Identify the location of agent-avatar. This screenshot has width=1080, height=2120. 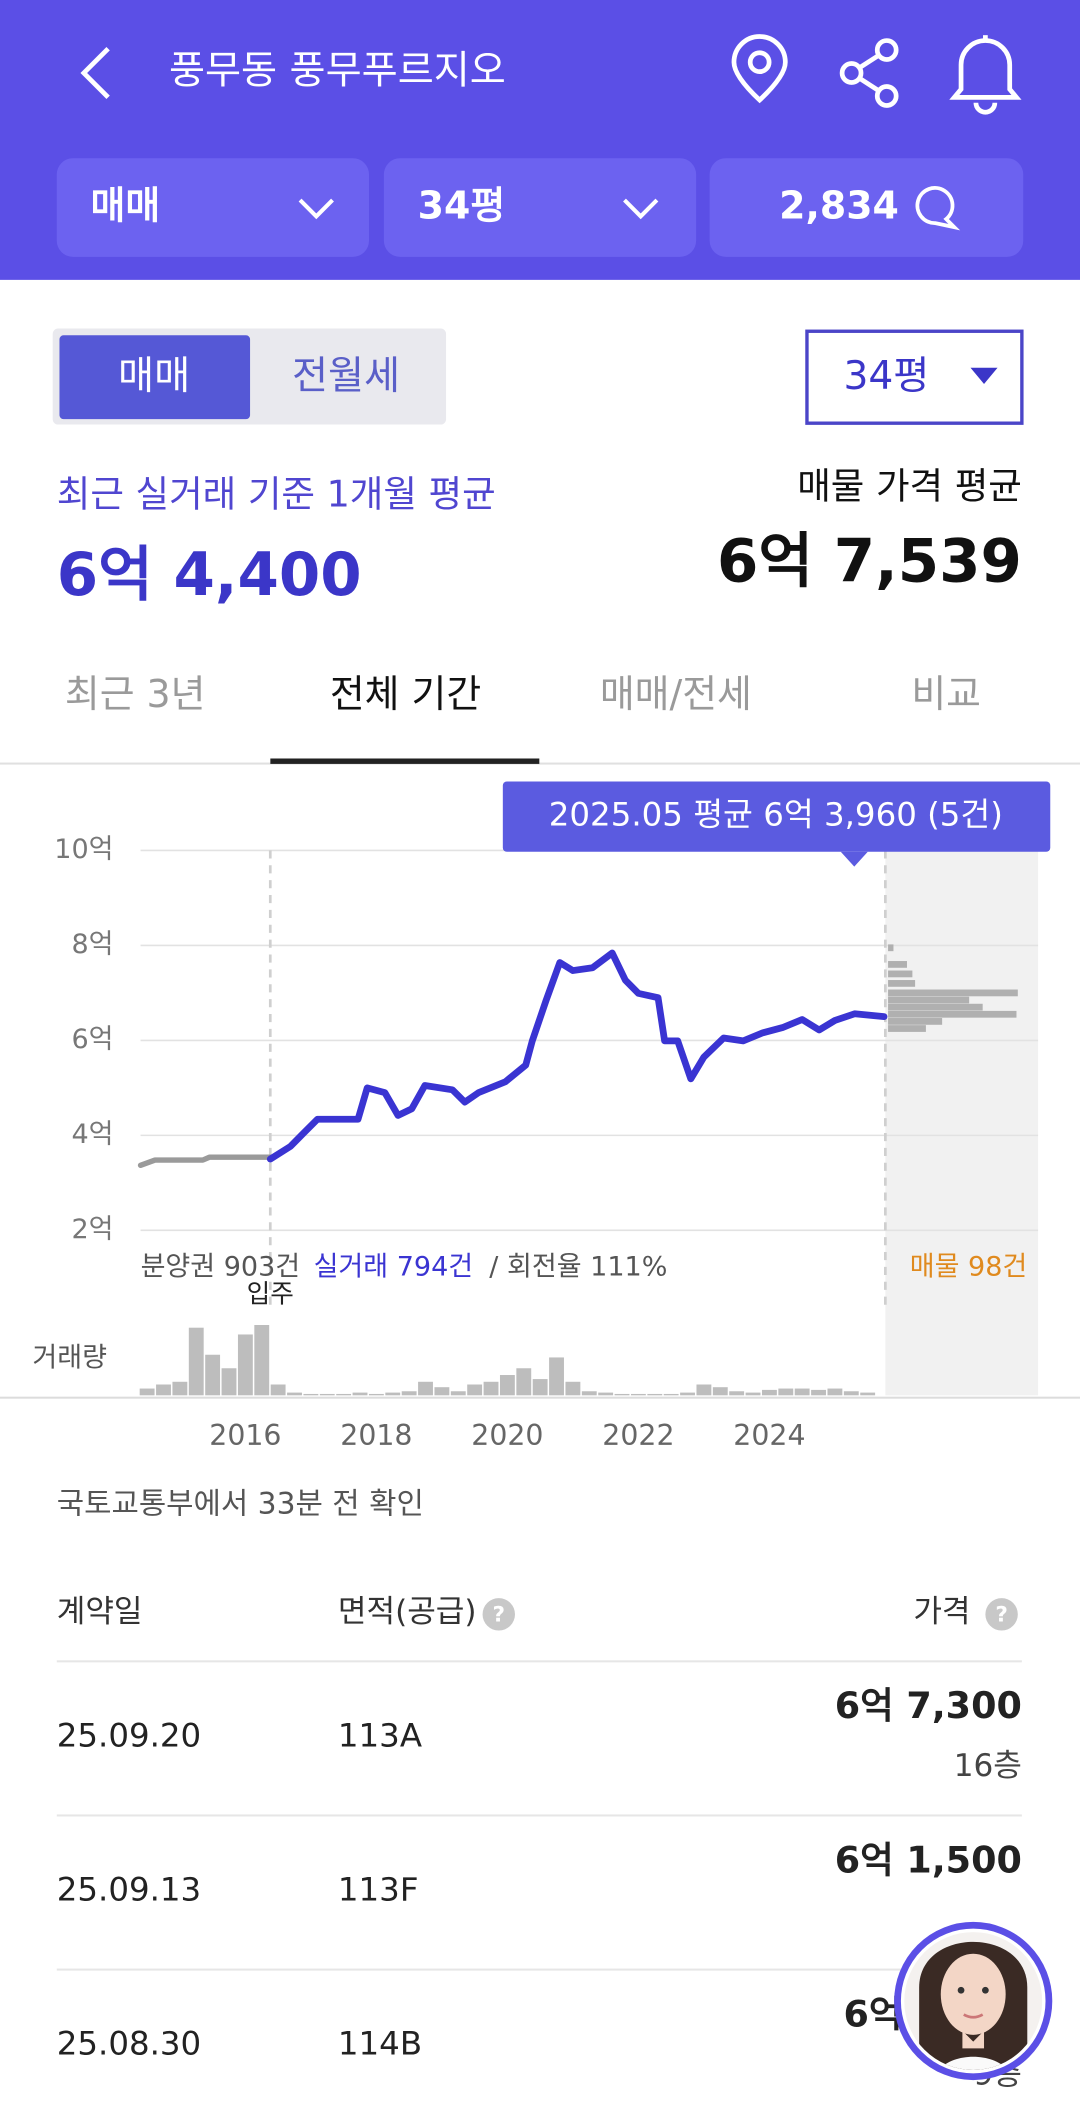
(973, 2001).